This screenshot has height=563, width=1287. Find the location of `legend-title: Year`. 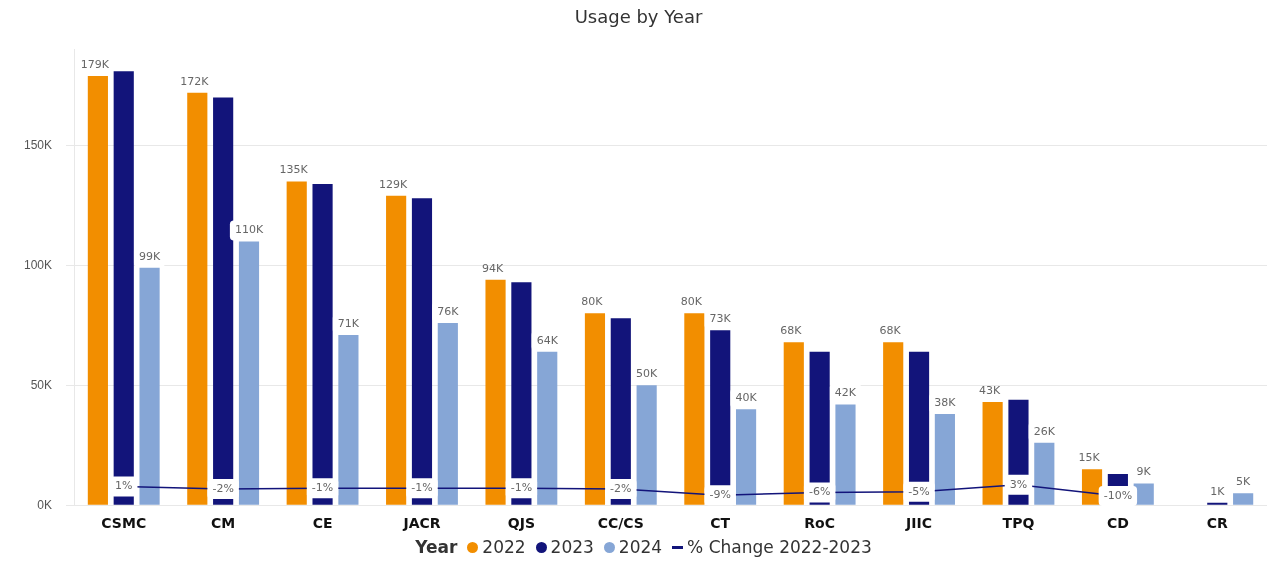

legend-title: Year is located at coordinates (436, 547).